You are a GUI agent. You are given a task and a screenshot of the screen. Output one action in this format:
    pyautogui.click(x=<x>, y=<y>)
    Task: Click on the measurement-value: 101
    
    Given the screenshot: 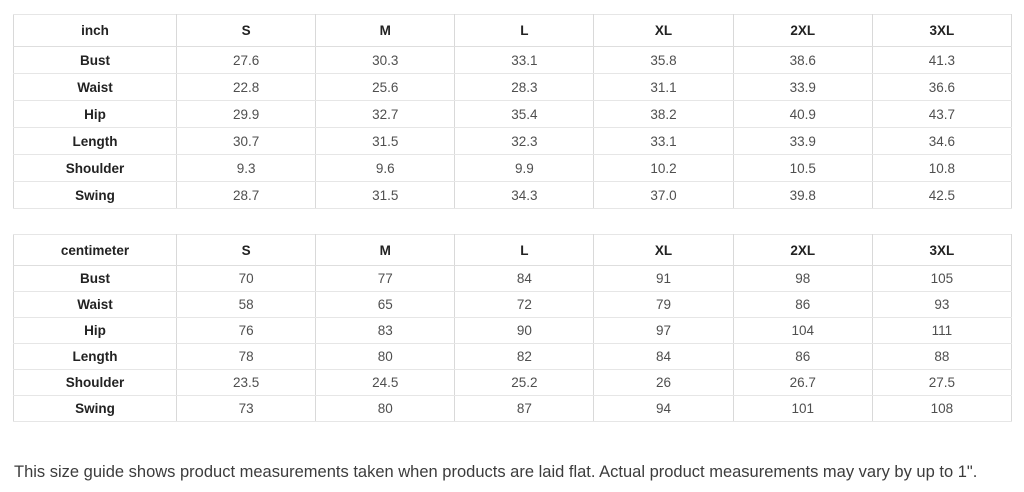 What is the action you would take?
    pyautogui.click(x=802, y=408)
    